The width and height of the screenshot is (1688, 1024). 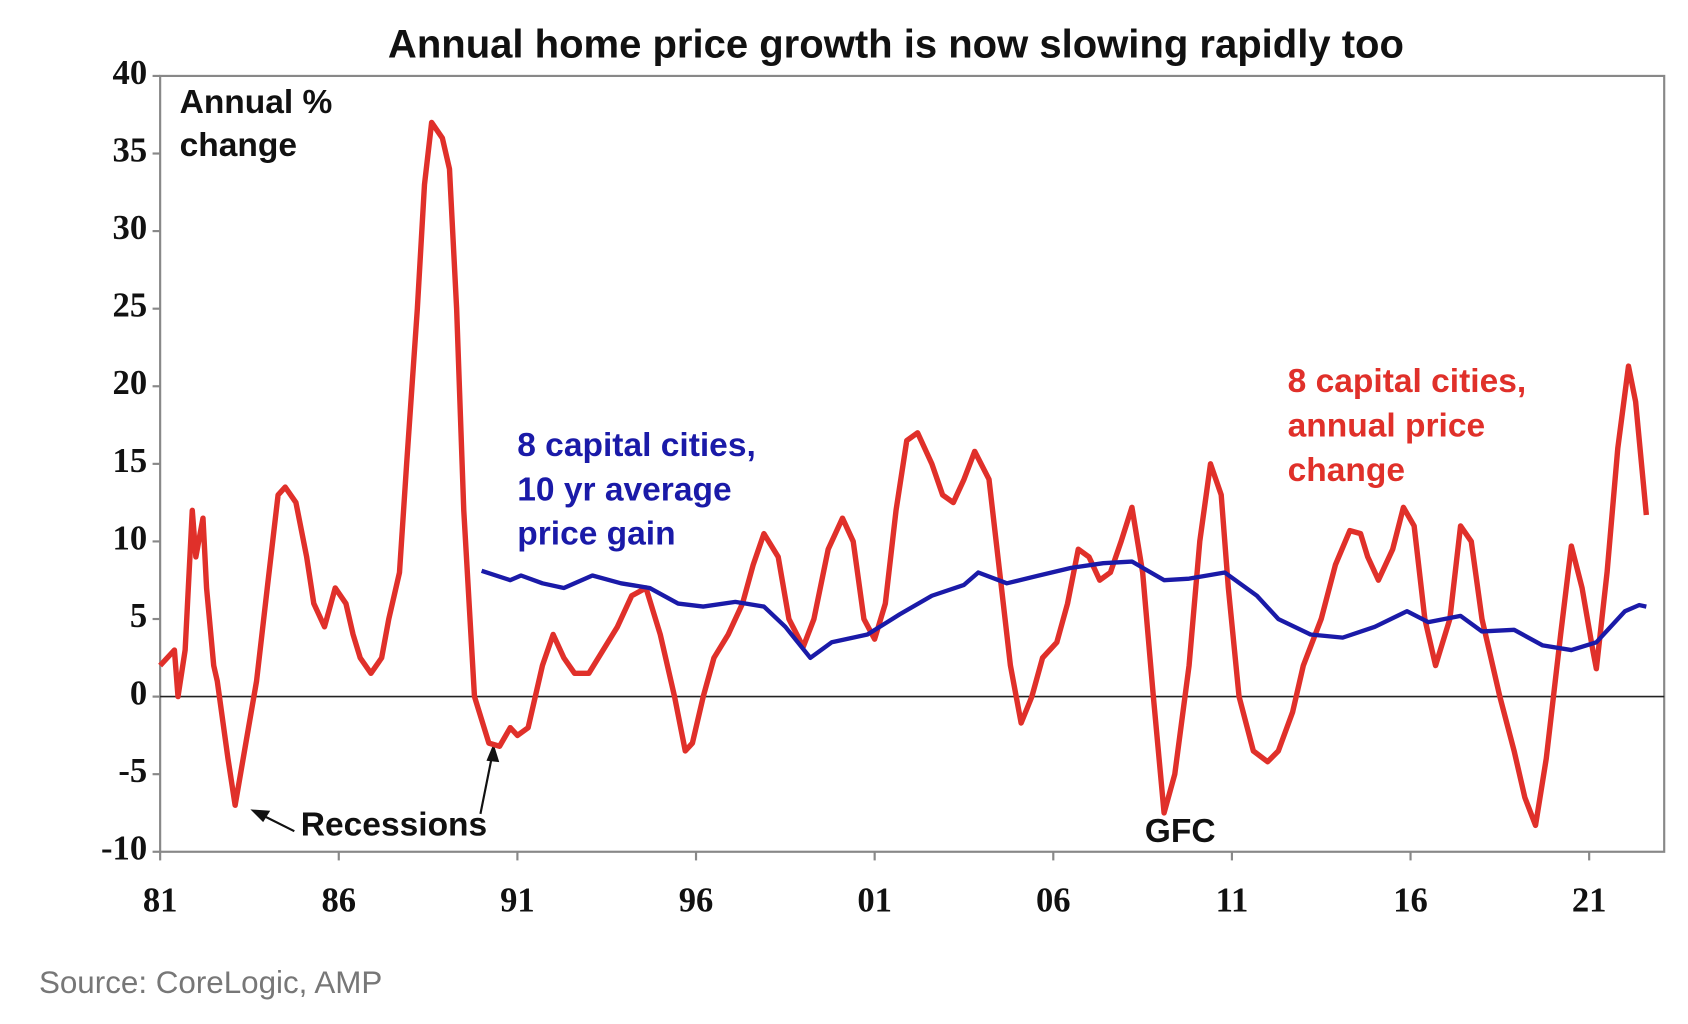 What do you see at coordinates (624, 489) in the screenshot?
I see `series-label: 10 yr average` at bounding box center [624, 489].